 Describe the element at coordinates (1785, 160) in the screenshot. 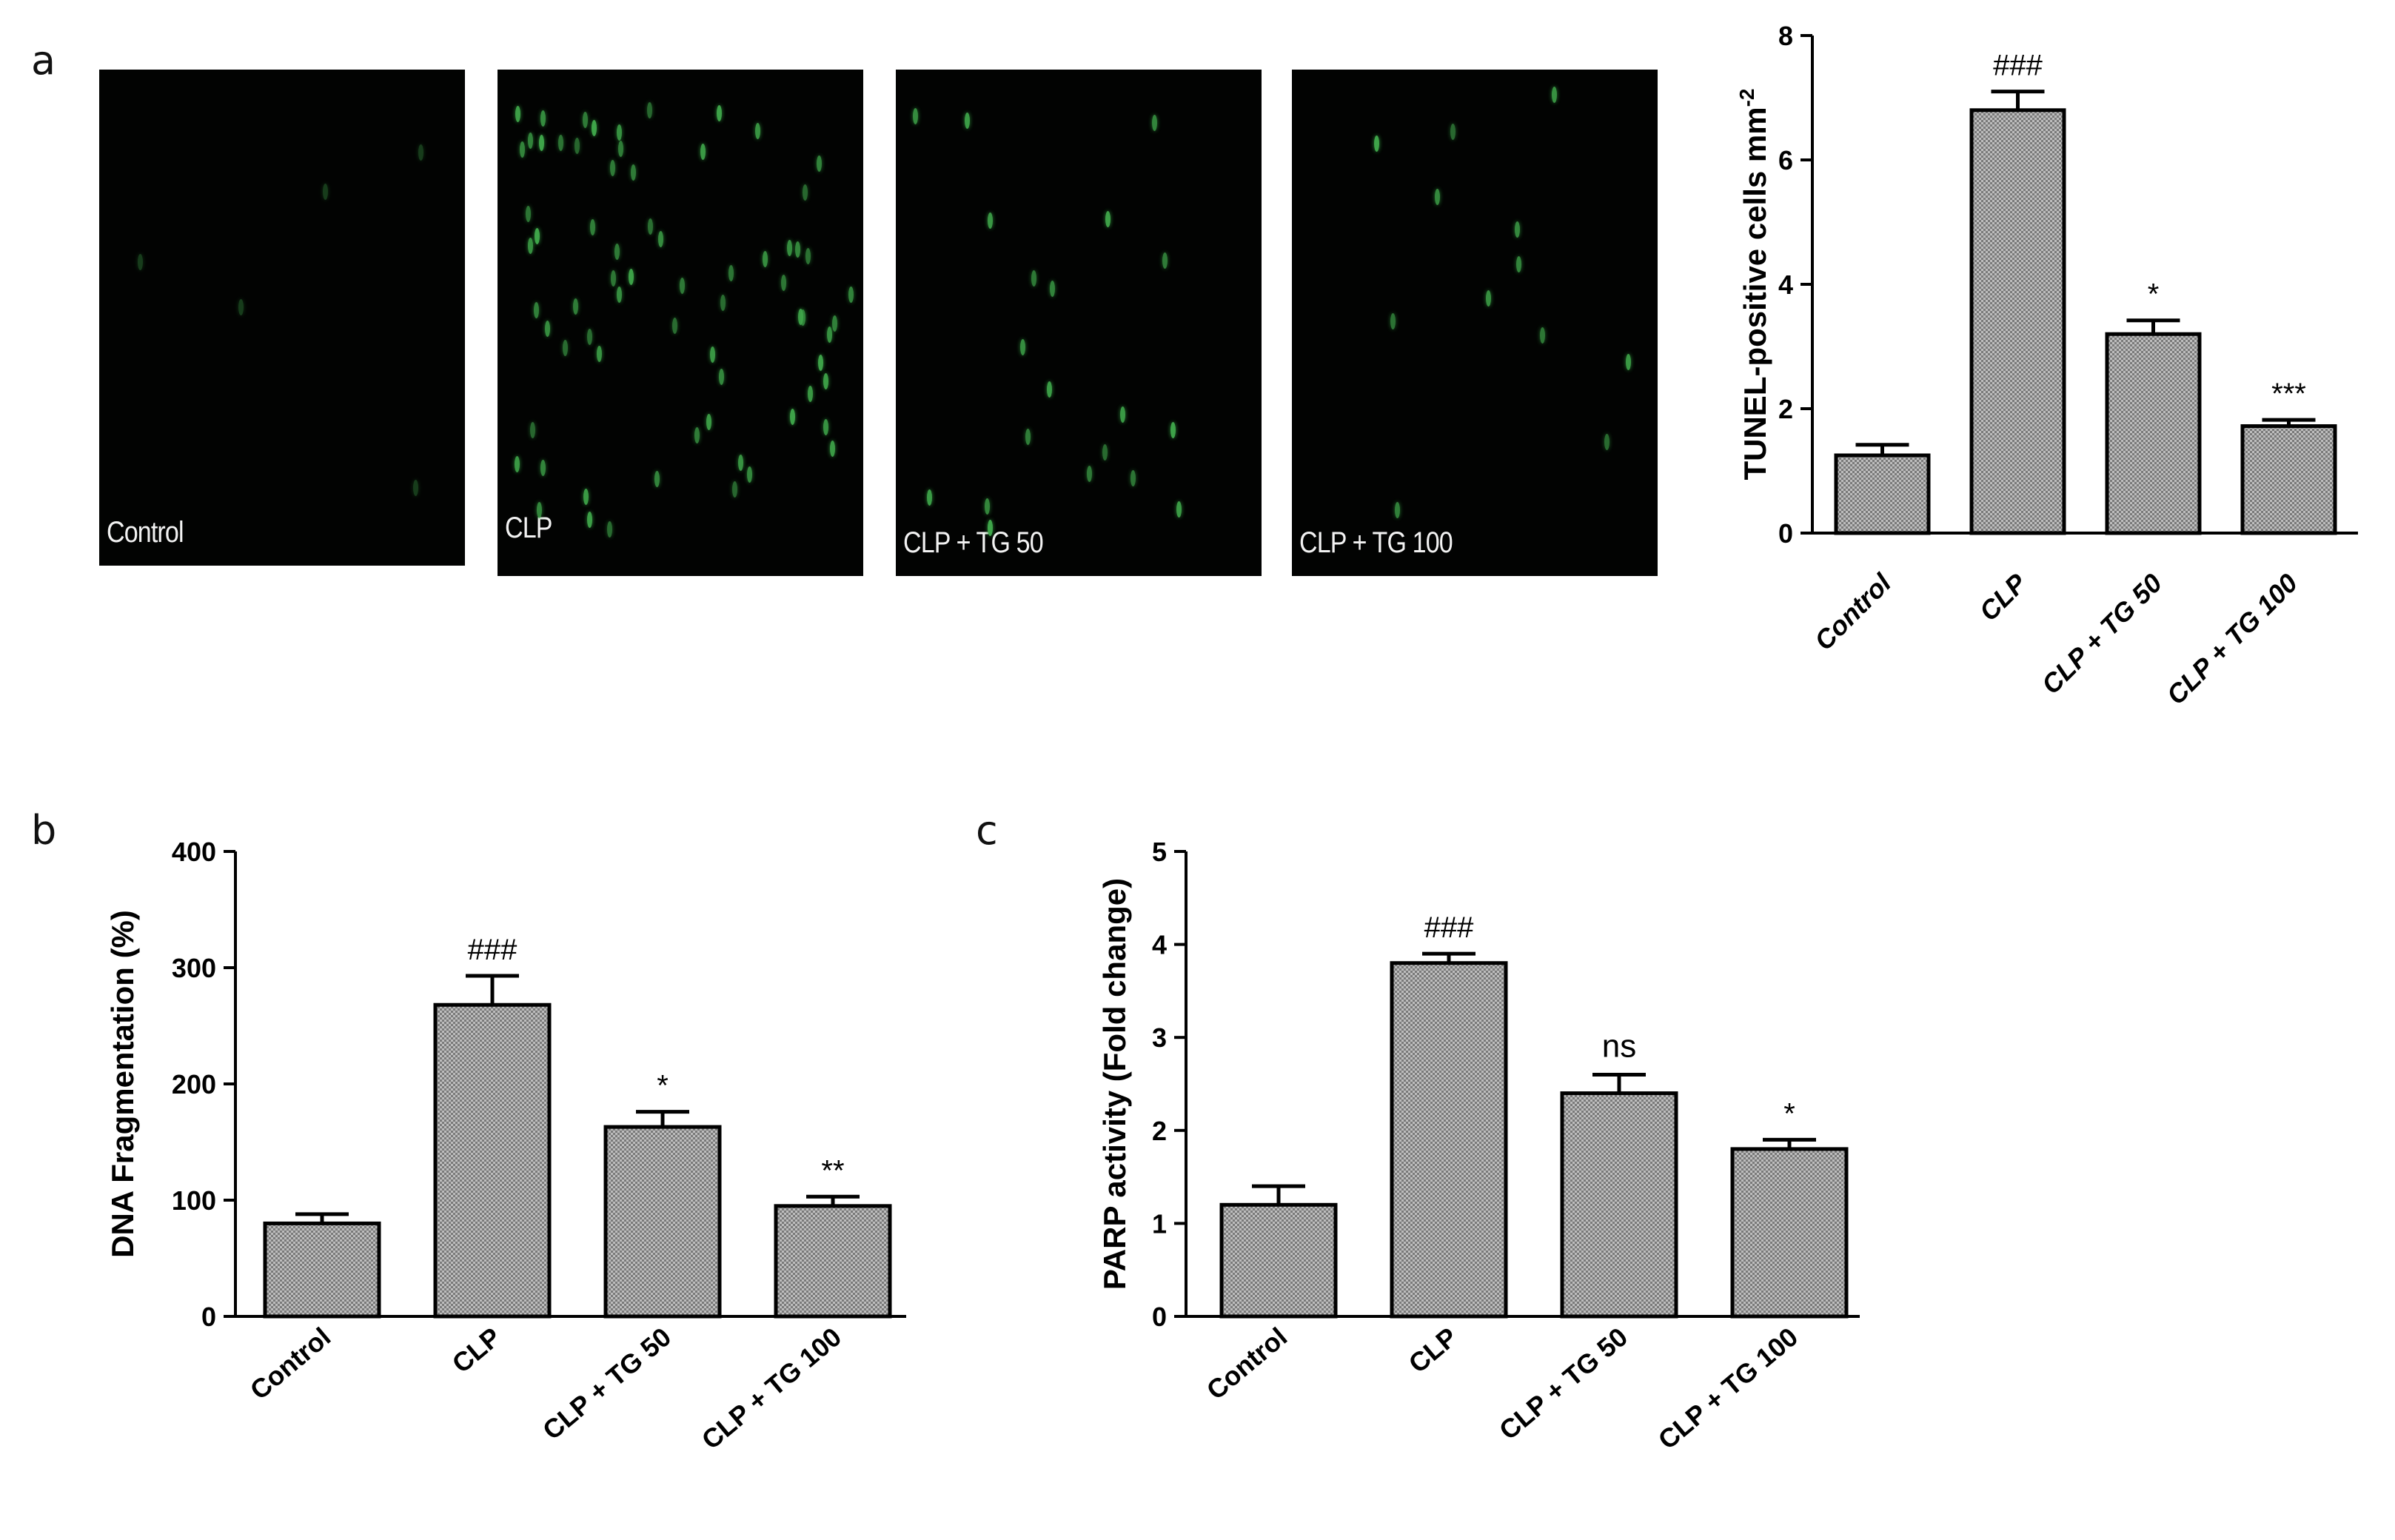

I see `y-tick-label: 6` at that location.